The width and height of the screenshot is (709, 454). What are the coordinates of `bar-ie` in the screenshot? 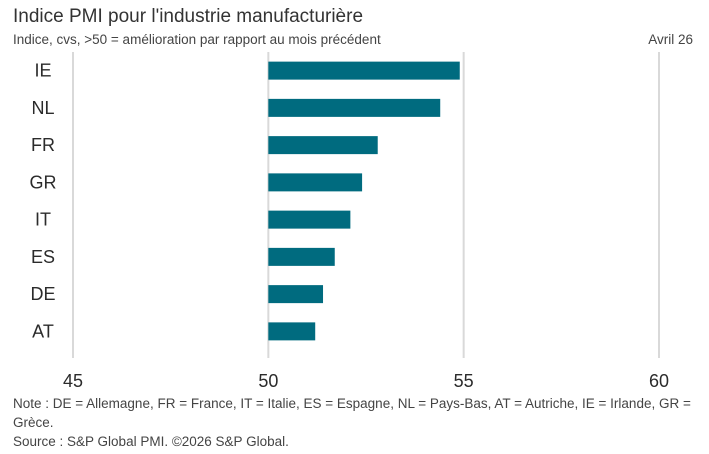 It's located at (364, 70).